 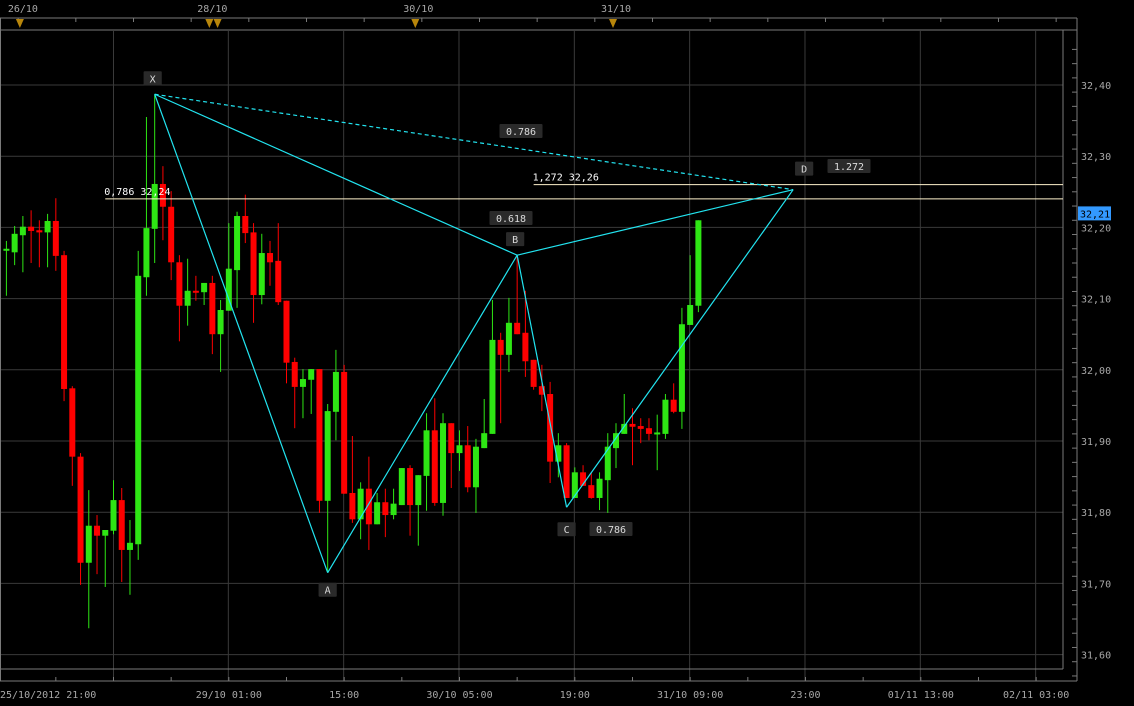 I want to click on pattern-leg-bc, so click(x=542, y=381).